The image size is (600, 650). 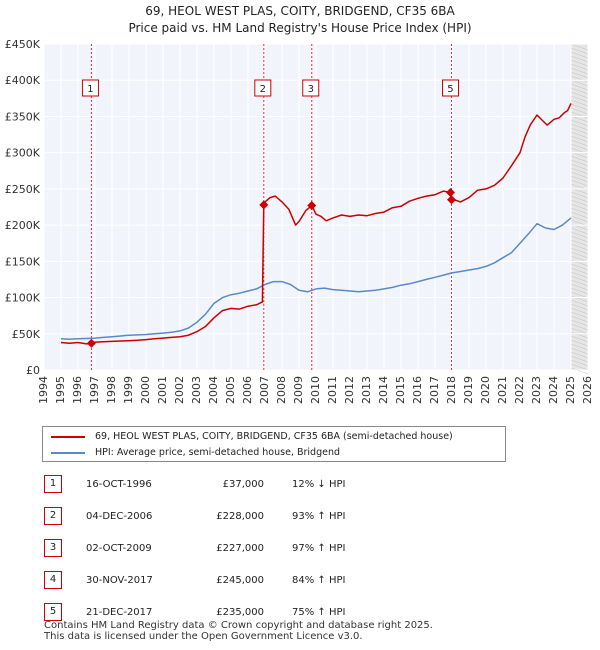 I want to click on sale-price: £37,000, so click(x=243, y=484).